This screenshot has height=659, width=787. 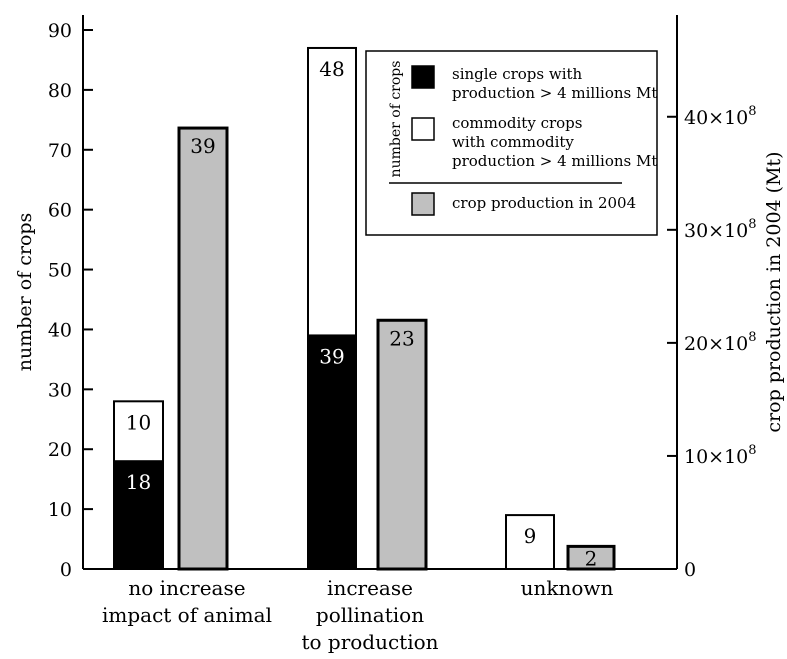 I want to click on bar-label-production: 2, so click(x=591, y=558).